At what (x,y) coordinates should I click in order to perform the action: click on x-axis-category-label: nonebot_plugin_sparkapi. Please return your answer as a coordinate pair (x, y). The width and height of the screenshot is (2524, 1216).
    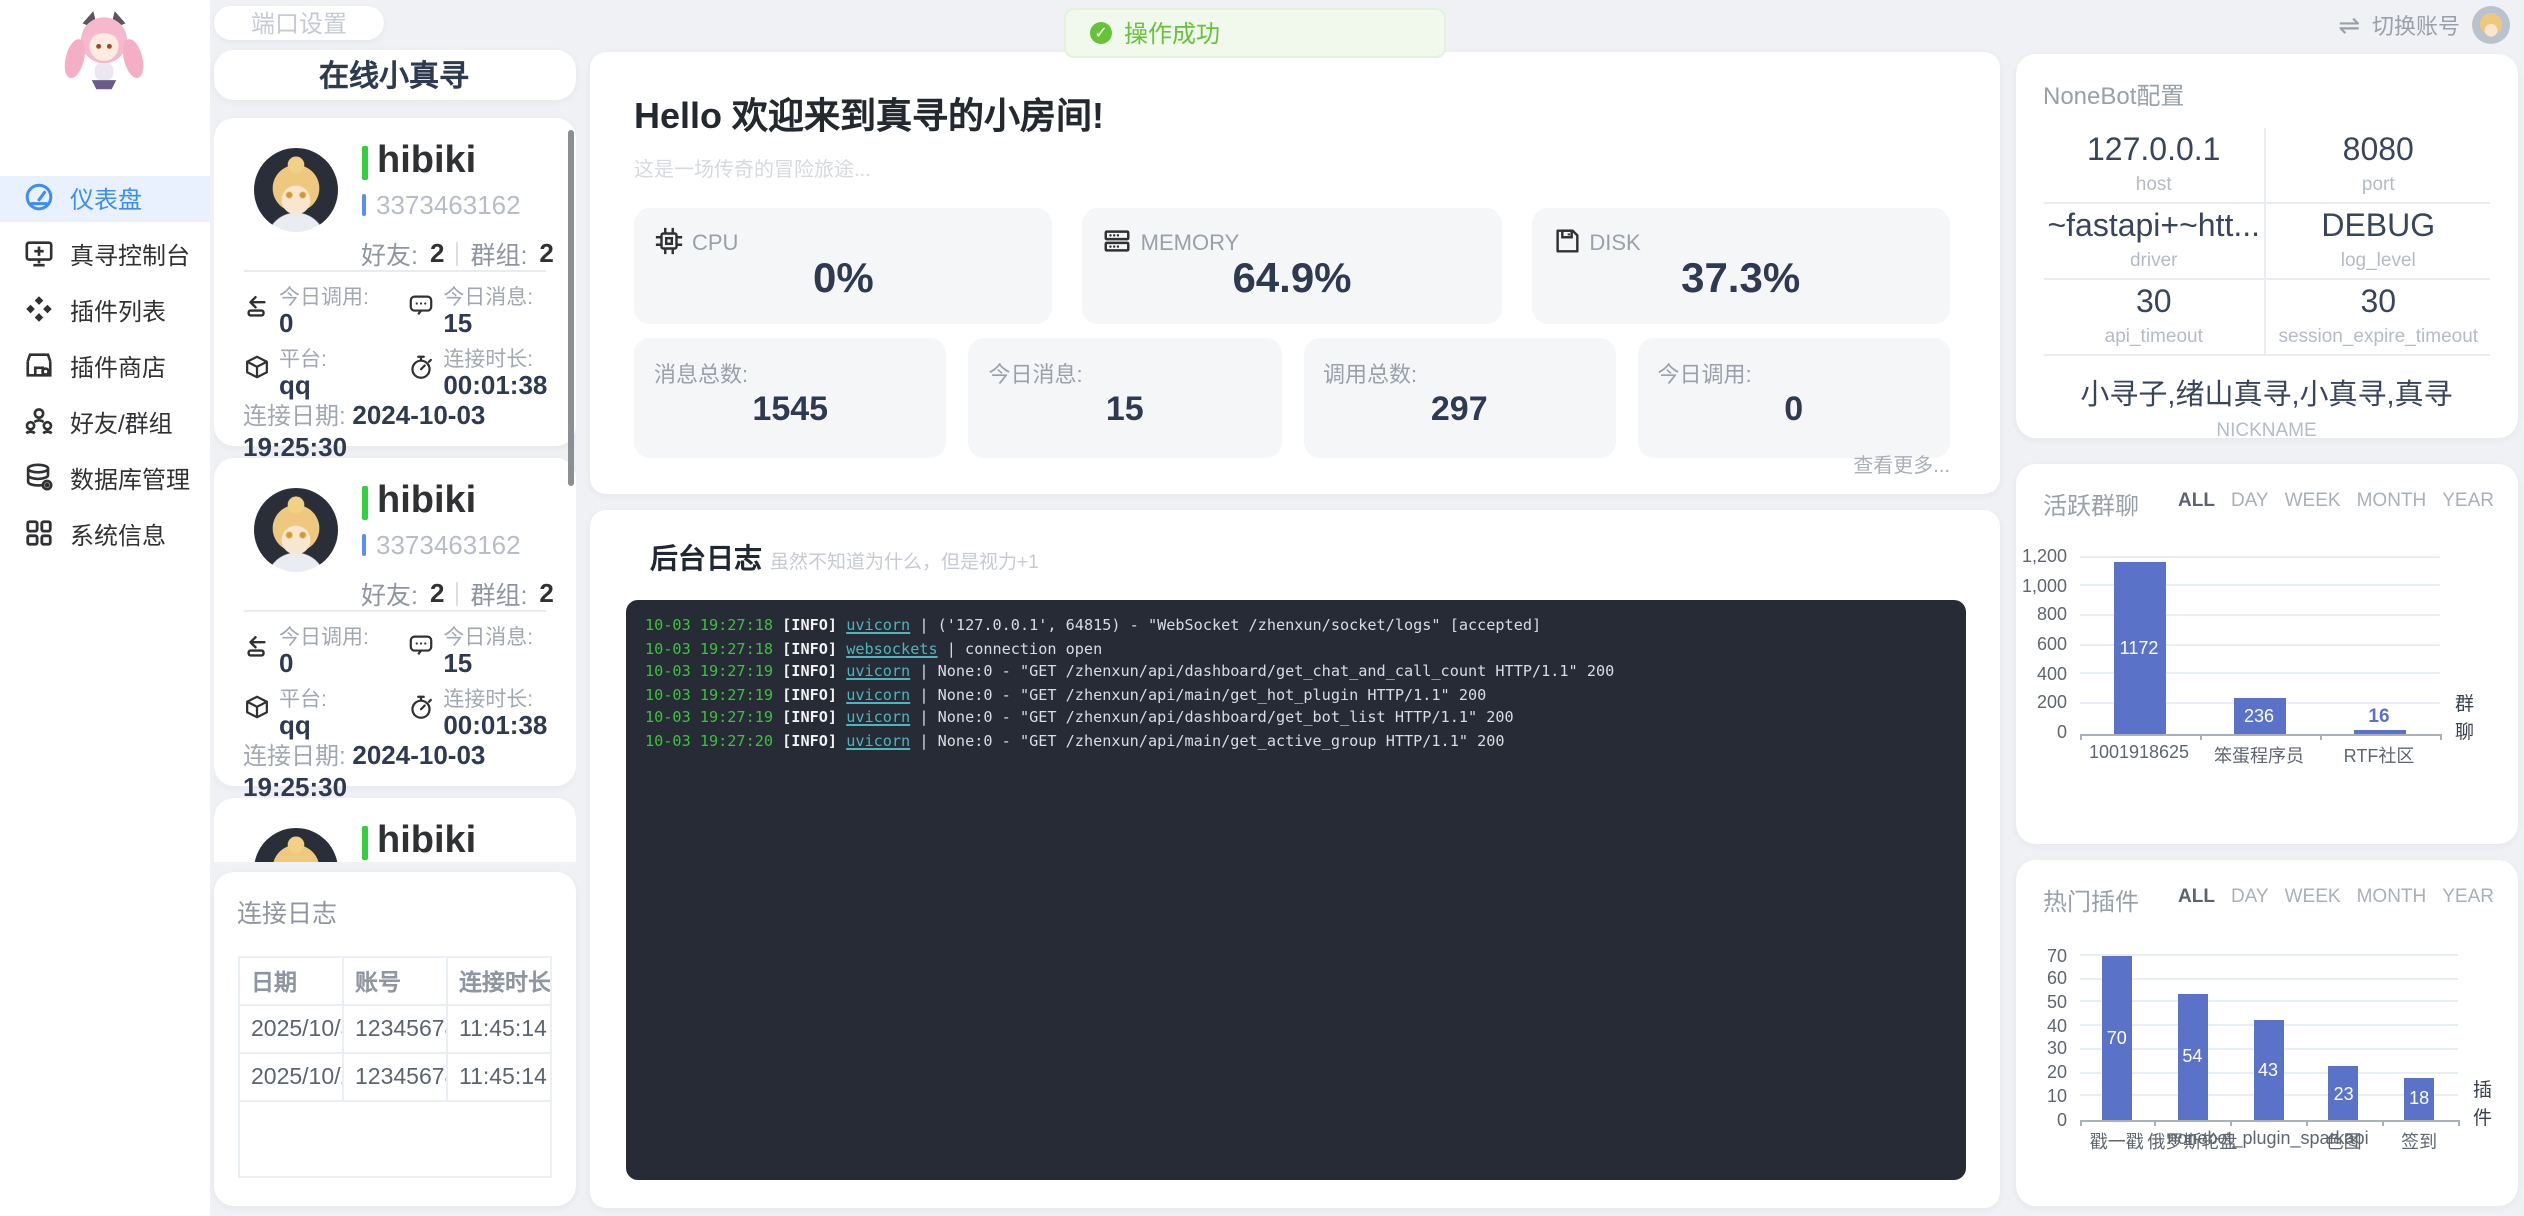
    Looking at the image, I should click on (2268, 1138).